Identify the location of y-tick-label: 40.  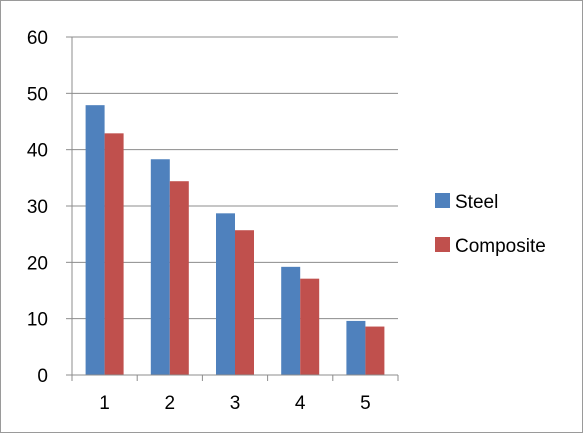
(37, 151).